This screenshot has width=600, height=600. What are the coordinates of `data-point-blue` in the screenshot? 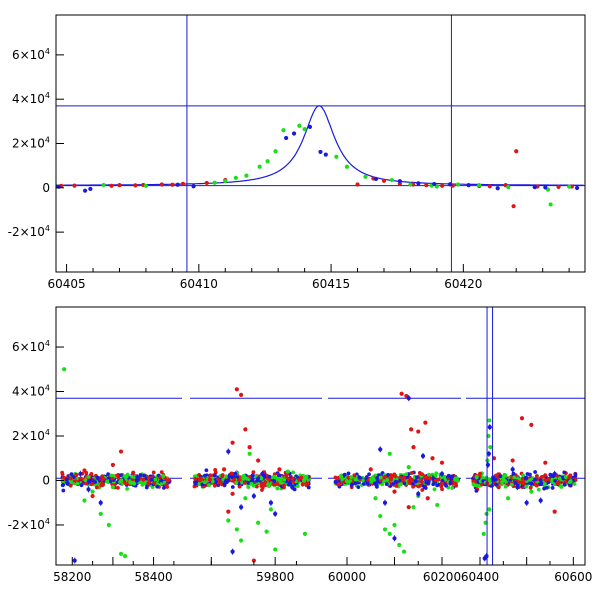 It's located at (286, 138).